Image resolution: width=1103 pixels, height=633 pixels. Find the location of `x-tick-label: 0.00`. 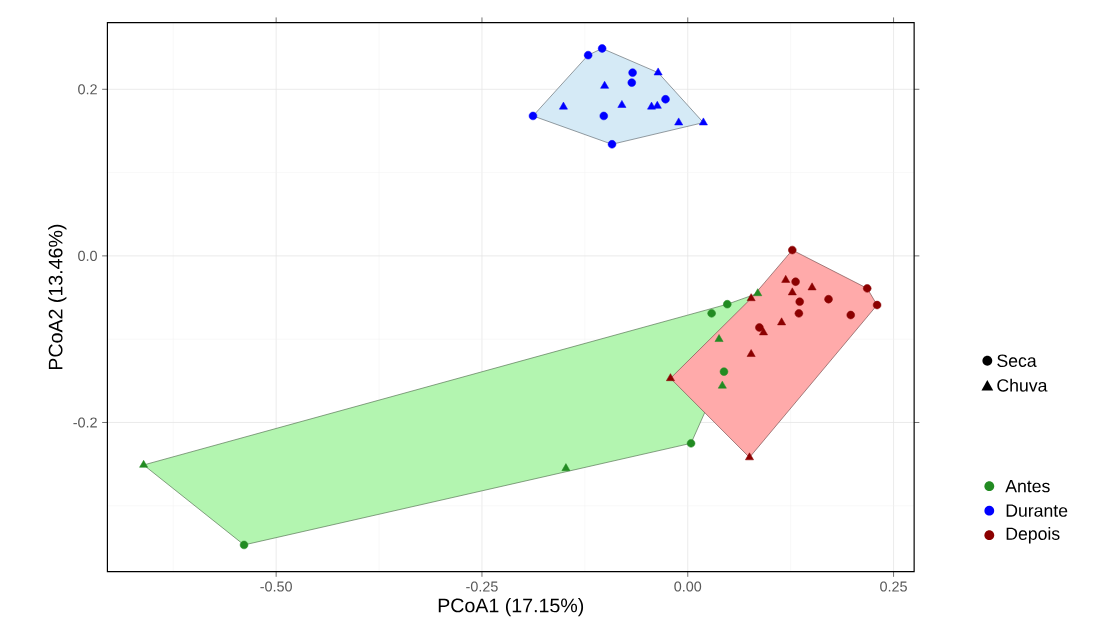

x-tick-label: 0.00 is located at coordinates (688, 586).